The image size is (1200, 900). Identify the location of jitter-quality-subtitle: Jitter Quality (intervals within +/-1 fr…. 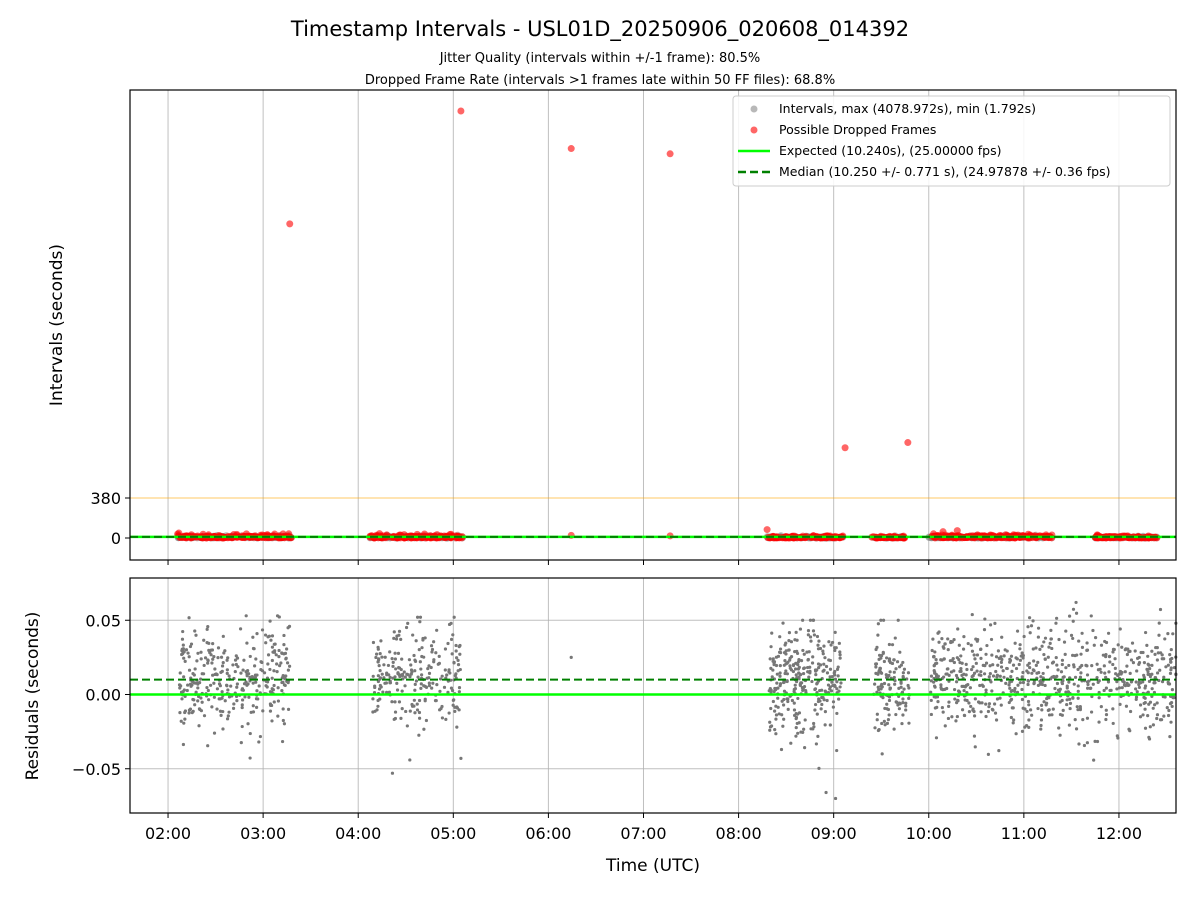
(600, 58).